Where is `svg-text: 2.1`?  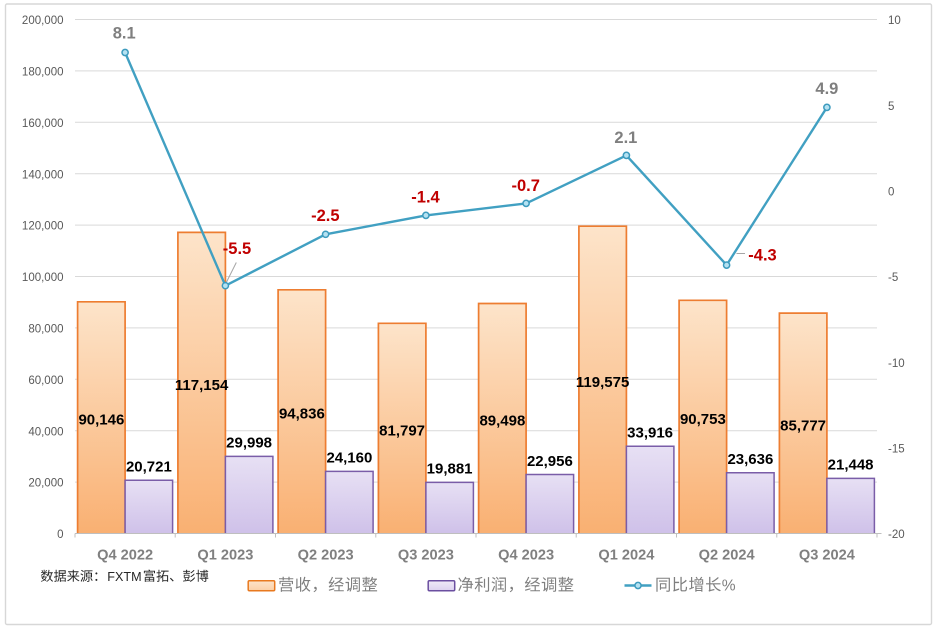
svg-text: 2.1 is located at coordinates (625, 138).